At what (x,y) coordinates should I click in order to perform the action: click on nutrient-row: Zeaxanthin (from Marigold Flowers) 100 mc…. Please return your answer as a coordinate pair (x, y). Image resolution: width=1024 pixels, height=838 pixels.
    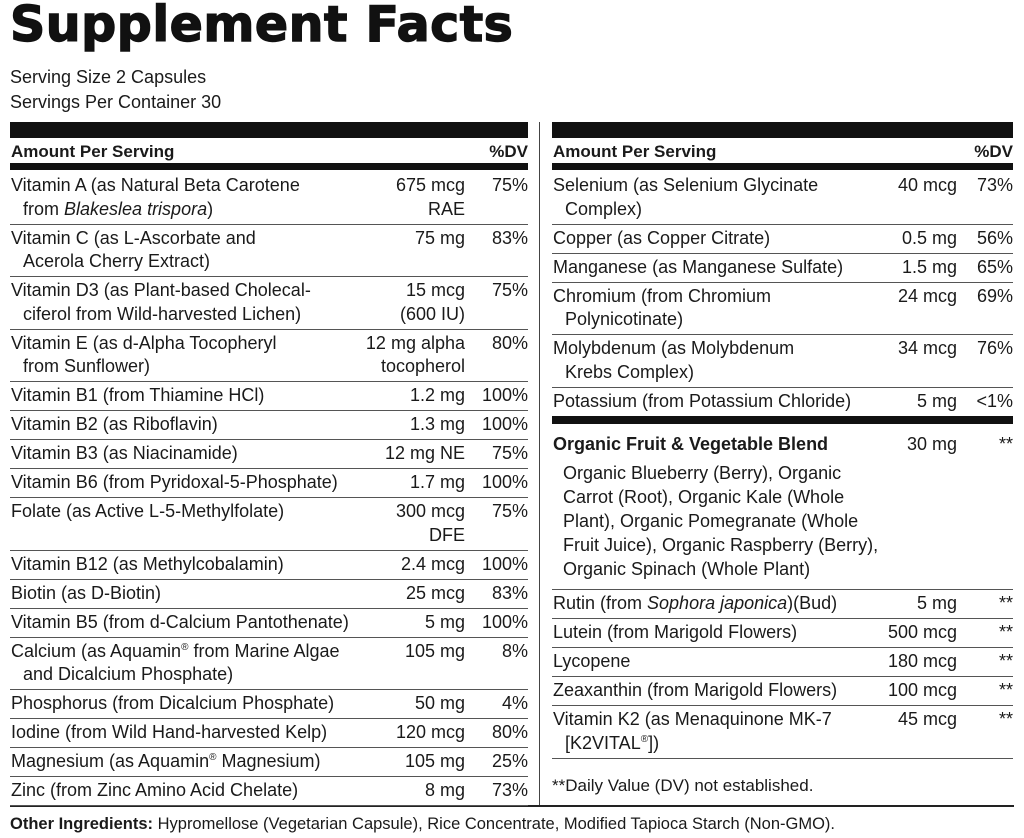
    Looking at the image, I should click on (782, 691).